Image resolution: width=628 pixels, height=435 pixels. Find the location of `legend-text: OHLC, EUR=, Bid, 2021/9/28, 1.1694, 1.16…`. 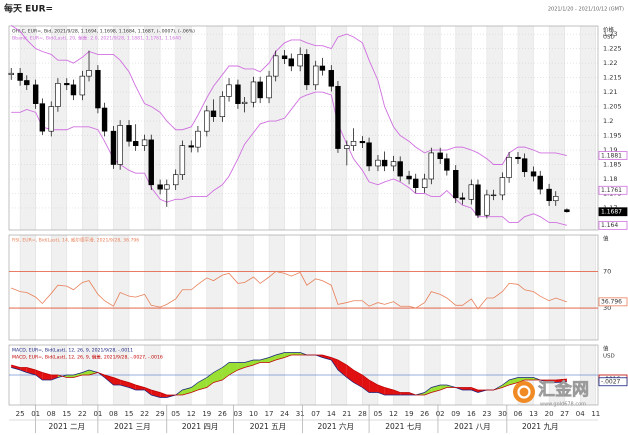

legend-text: OHLC, EUR=, Bid, 2021/9/28, 1.1694, 1.16… is located at coordinates (103, 32).